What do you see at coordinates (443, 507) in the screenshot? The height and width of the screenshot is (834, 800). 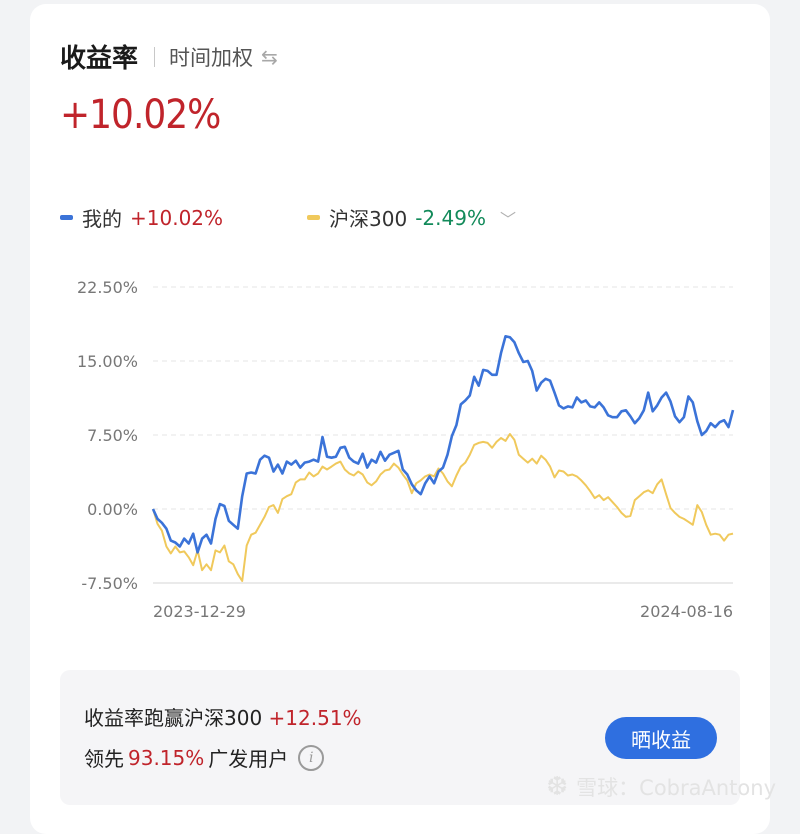 I see `series-line-benchmark` at bounding box center [443, 507].